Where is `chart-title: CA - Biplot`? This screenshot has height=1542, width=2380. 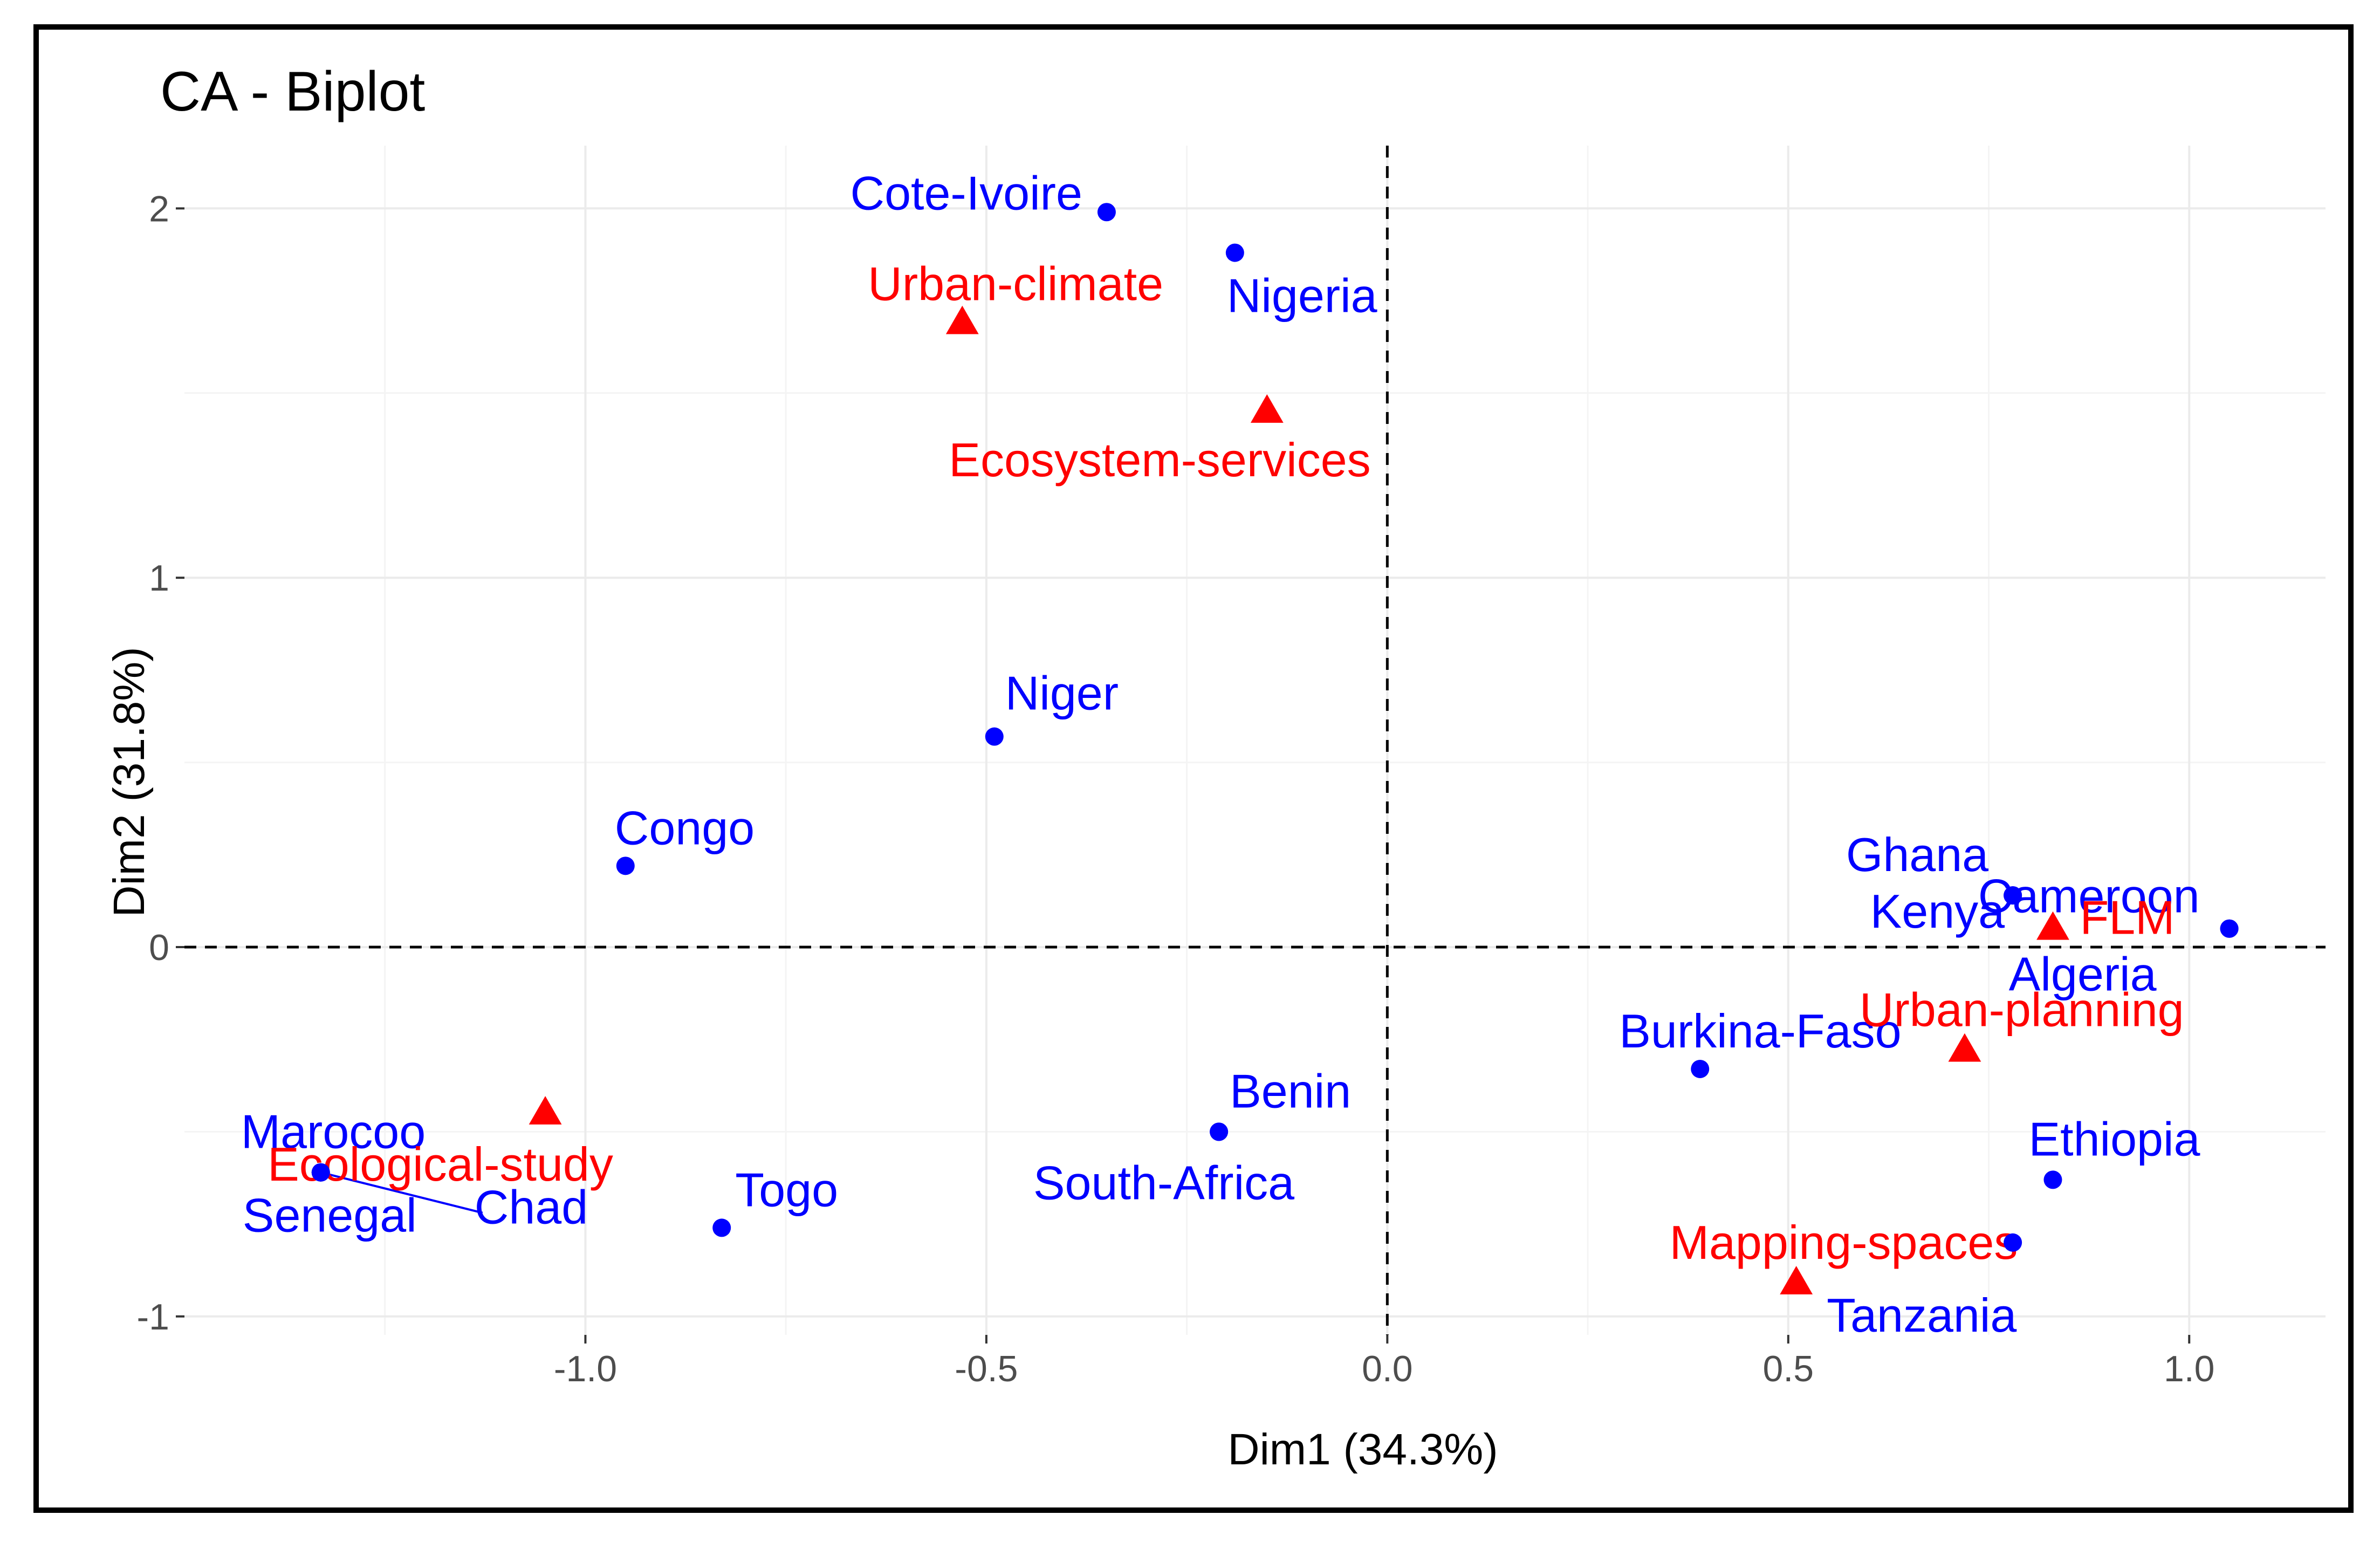
chart-title: CA - Biplot is located at coordinates (293, 91).